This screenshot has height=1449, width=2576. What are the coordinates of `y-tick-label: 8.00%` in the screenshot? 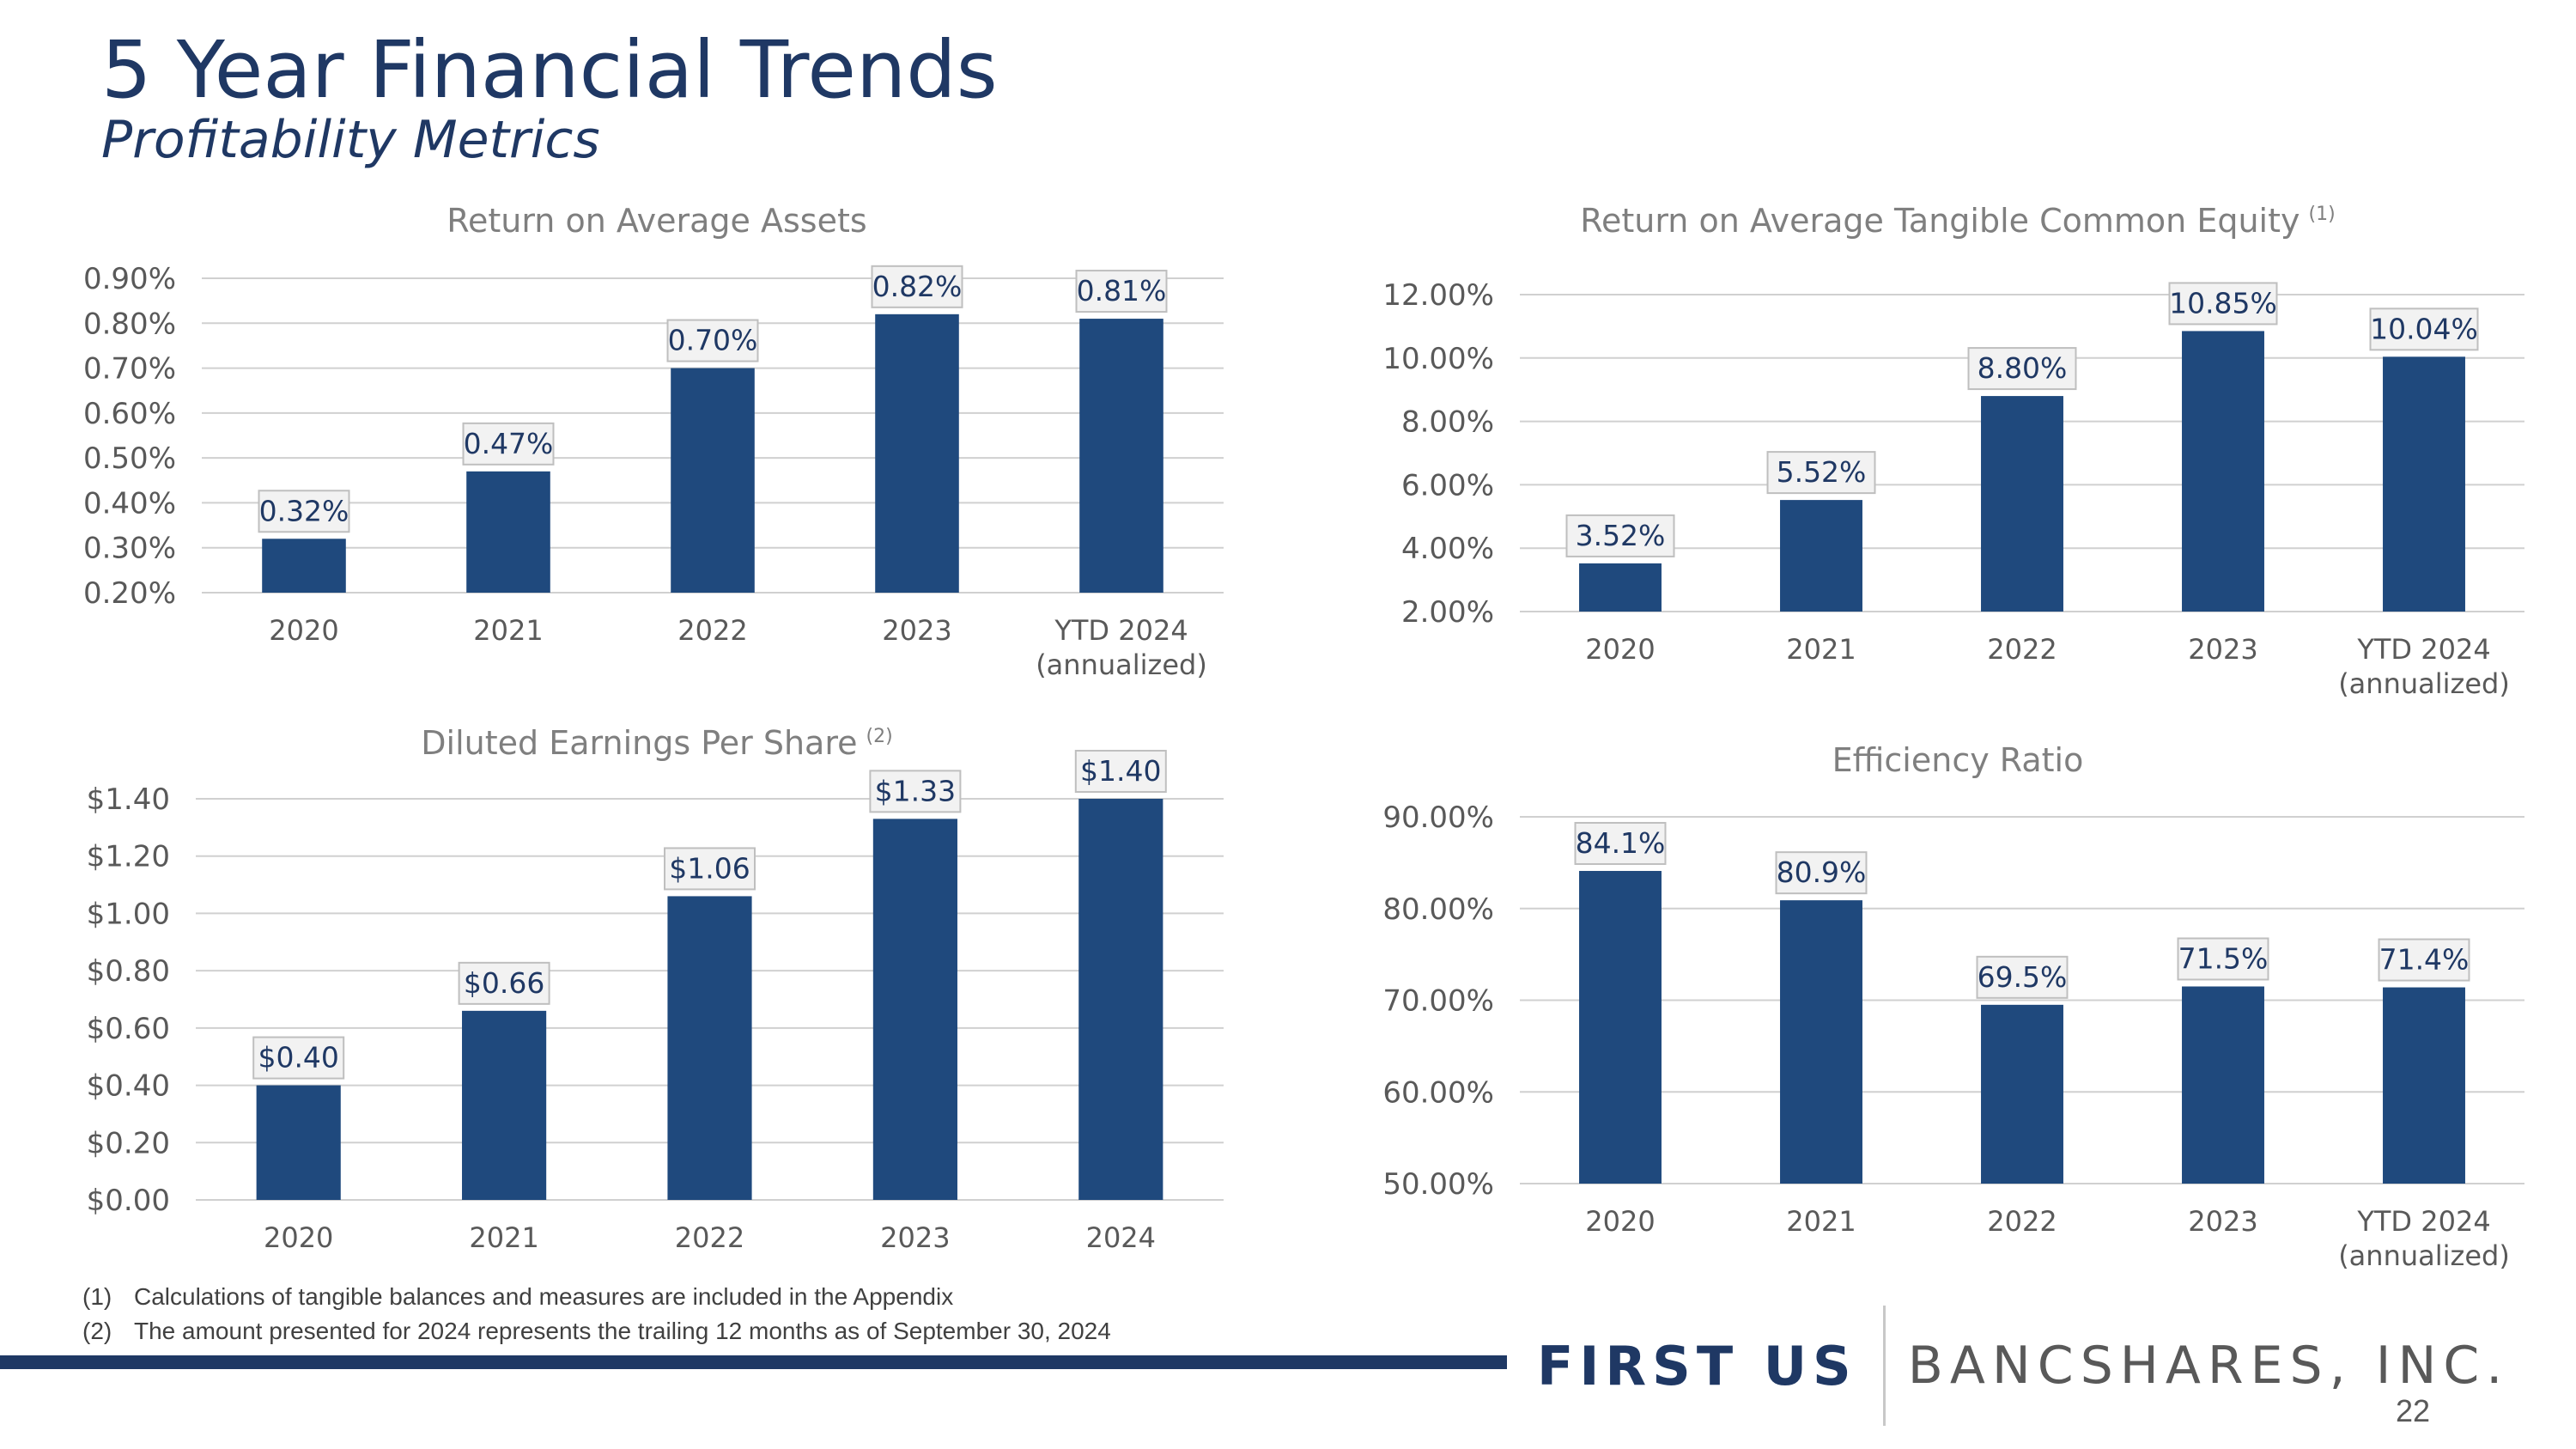 It's located at (1448, 422).